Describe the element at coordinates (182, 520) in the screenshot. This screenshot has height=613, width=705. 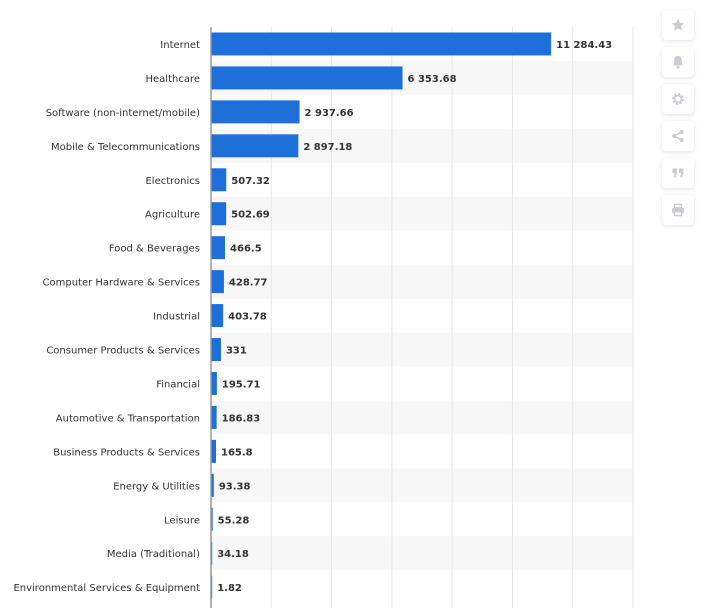
I see `category-label: Leisure` at that location.